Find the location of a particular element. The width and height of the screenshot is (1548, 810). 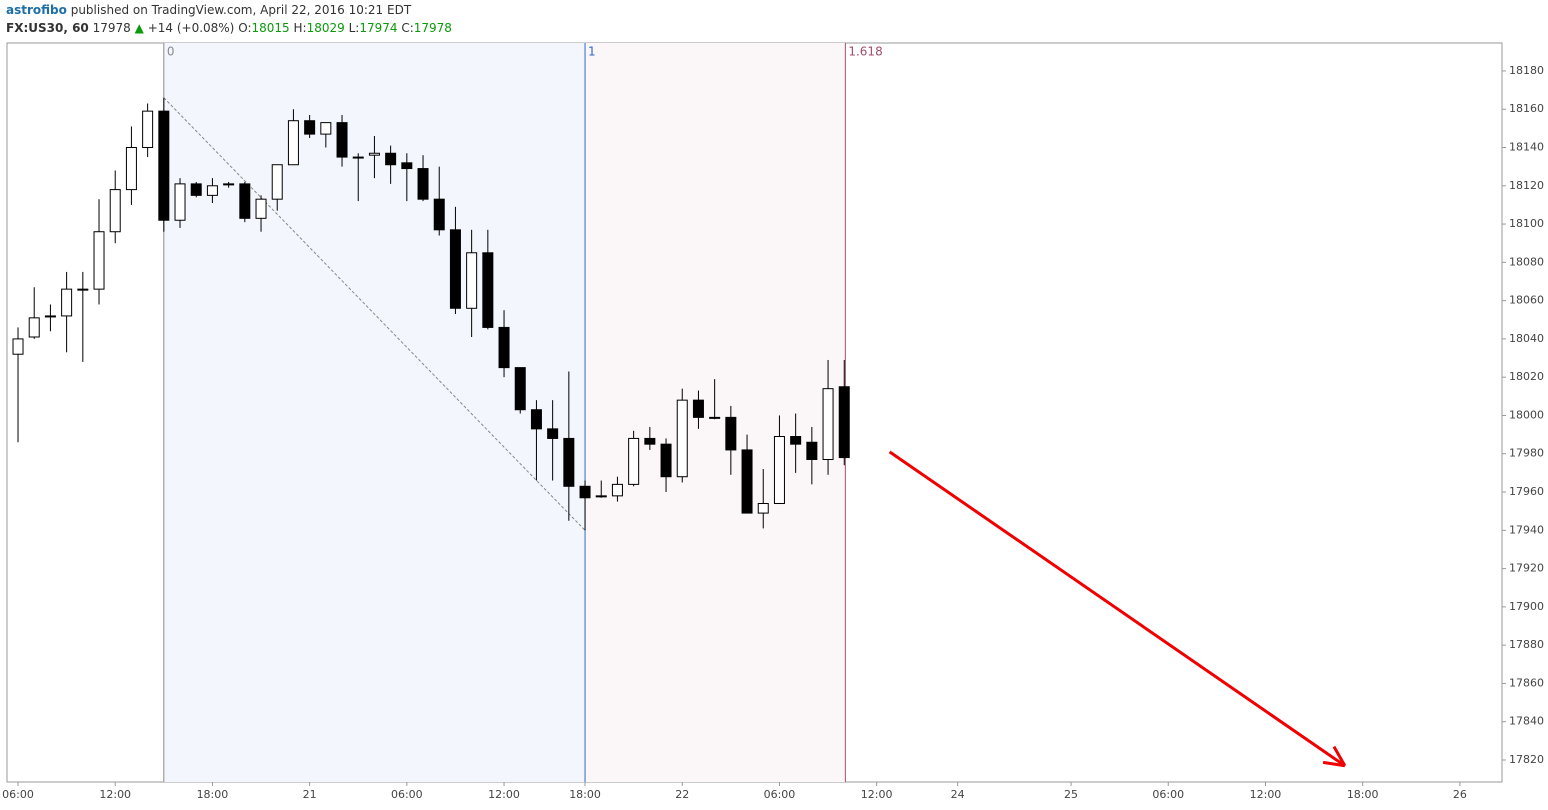

x-tick-label: 22 is located at coordinates (682, 794).